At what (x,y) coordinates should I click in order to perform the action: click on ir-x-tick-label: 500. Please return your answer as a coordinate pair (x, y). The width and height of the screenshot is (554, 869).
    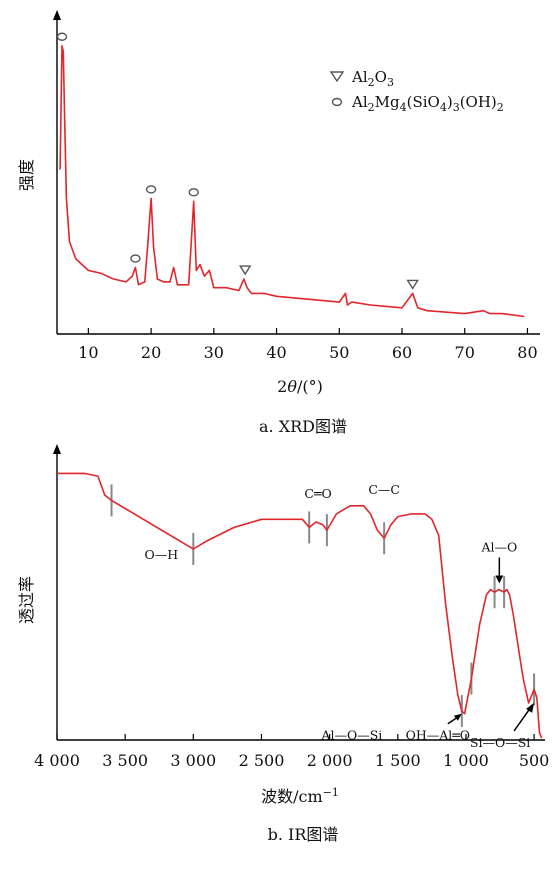
    Looking at the image, I should click on (534, 760).